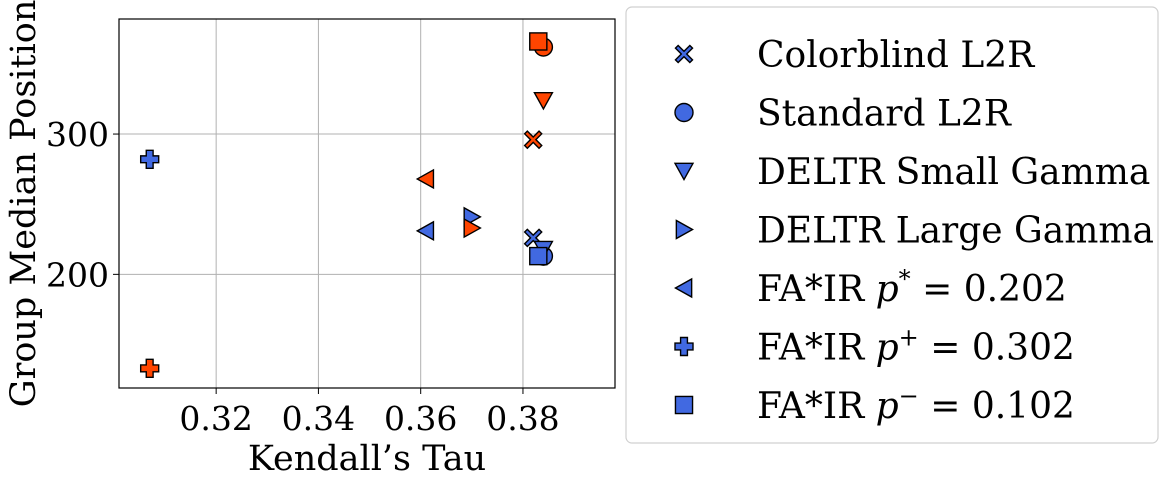 The height and width of the screenshot is (488, 1168). Describe the element at coordinates (896, 55) in the screenshot. I see `legend-label: Colorblind L2R` at that location.